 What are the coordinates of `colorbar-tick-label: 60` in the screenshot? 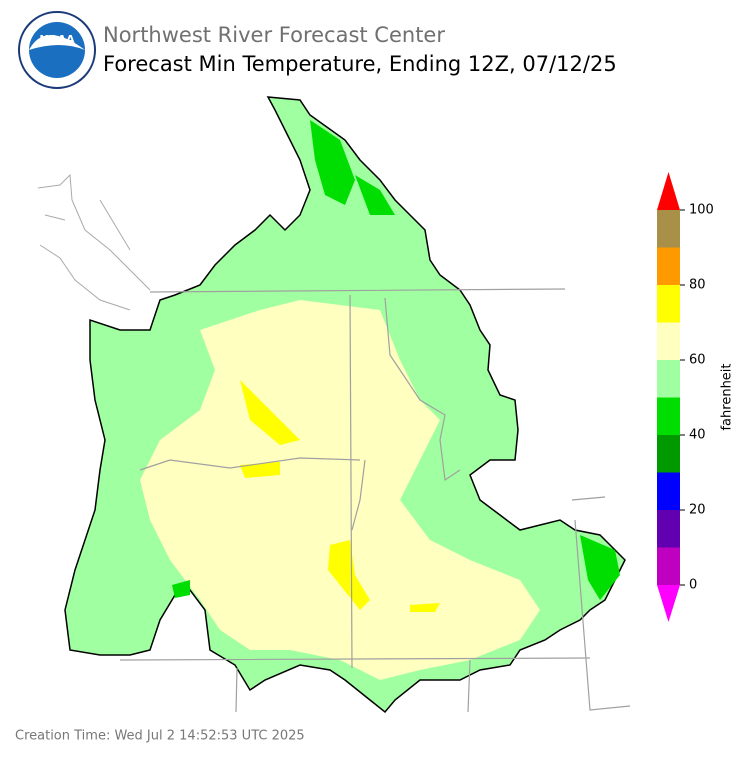 It's located at (697, 360).